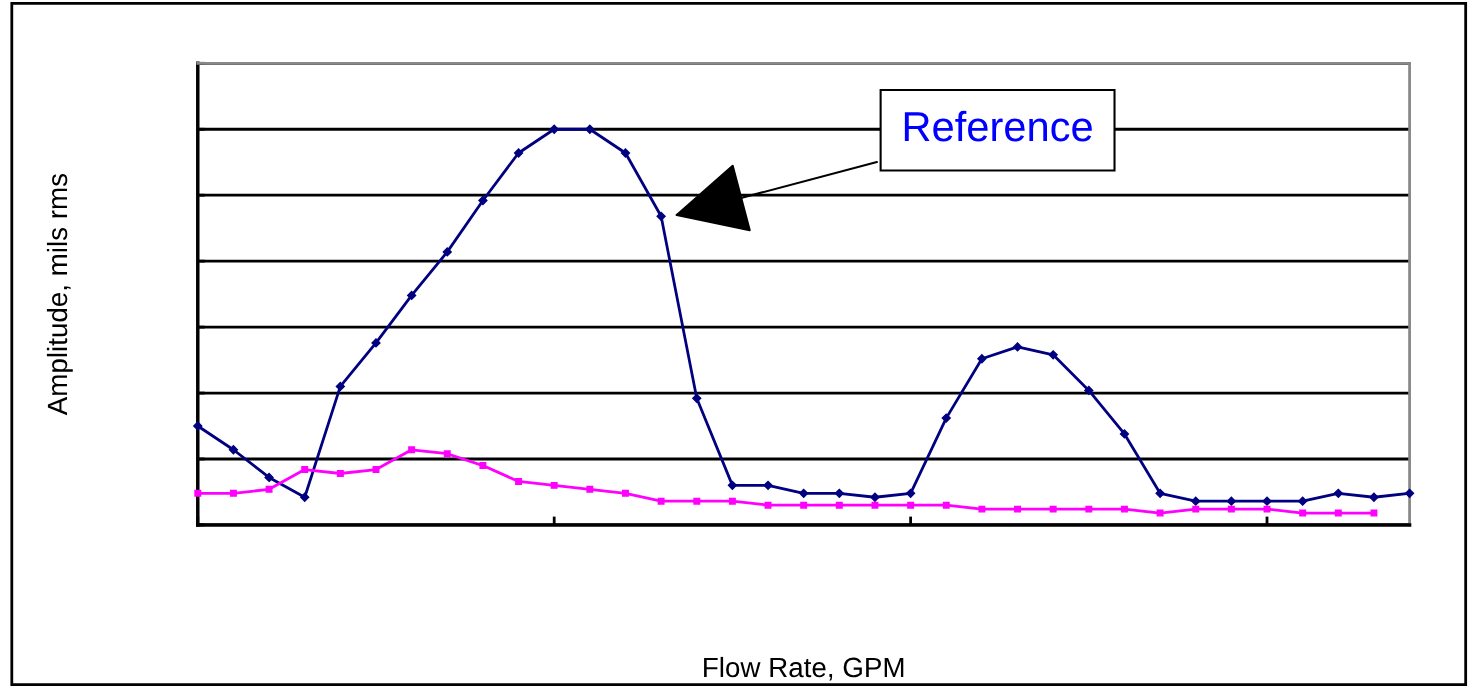 The image size is (1476, 688). I want to click on annotation: Reference, so click(998, 126).